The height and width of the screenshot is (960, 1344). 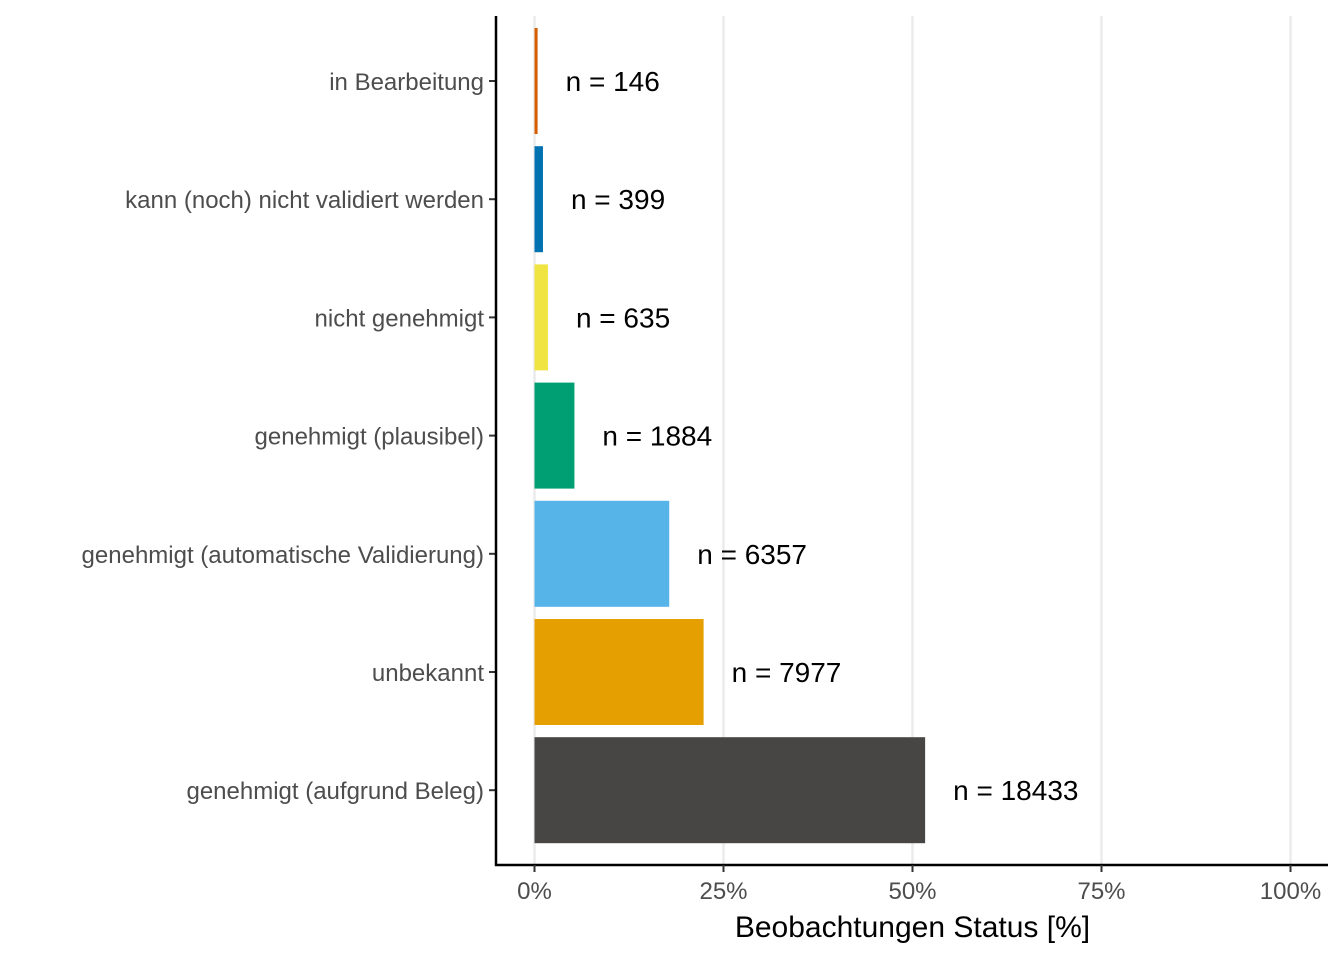 I want to click on category-label: in Bearbeitung, so click(x=406, y=82).